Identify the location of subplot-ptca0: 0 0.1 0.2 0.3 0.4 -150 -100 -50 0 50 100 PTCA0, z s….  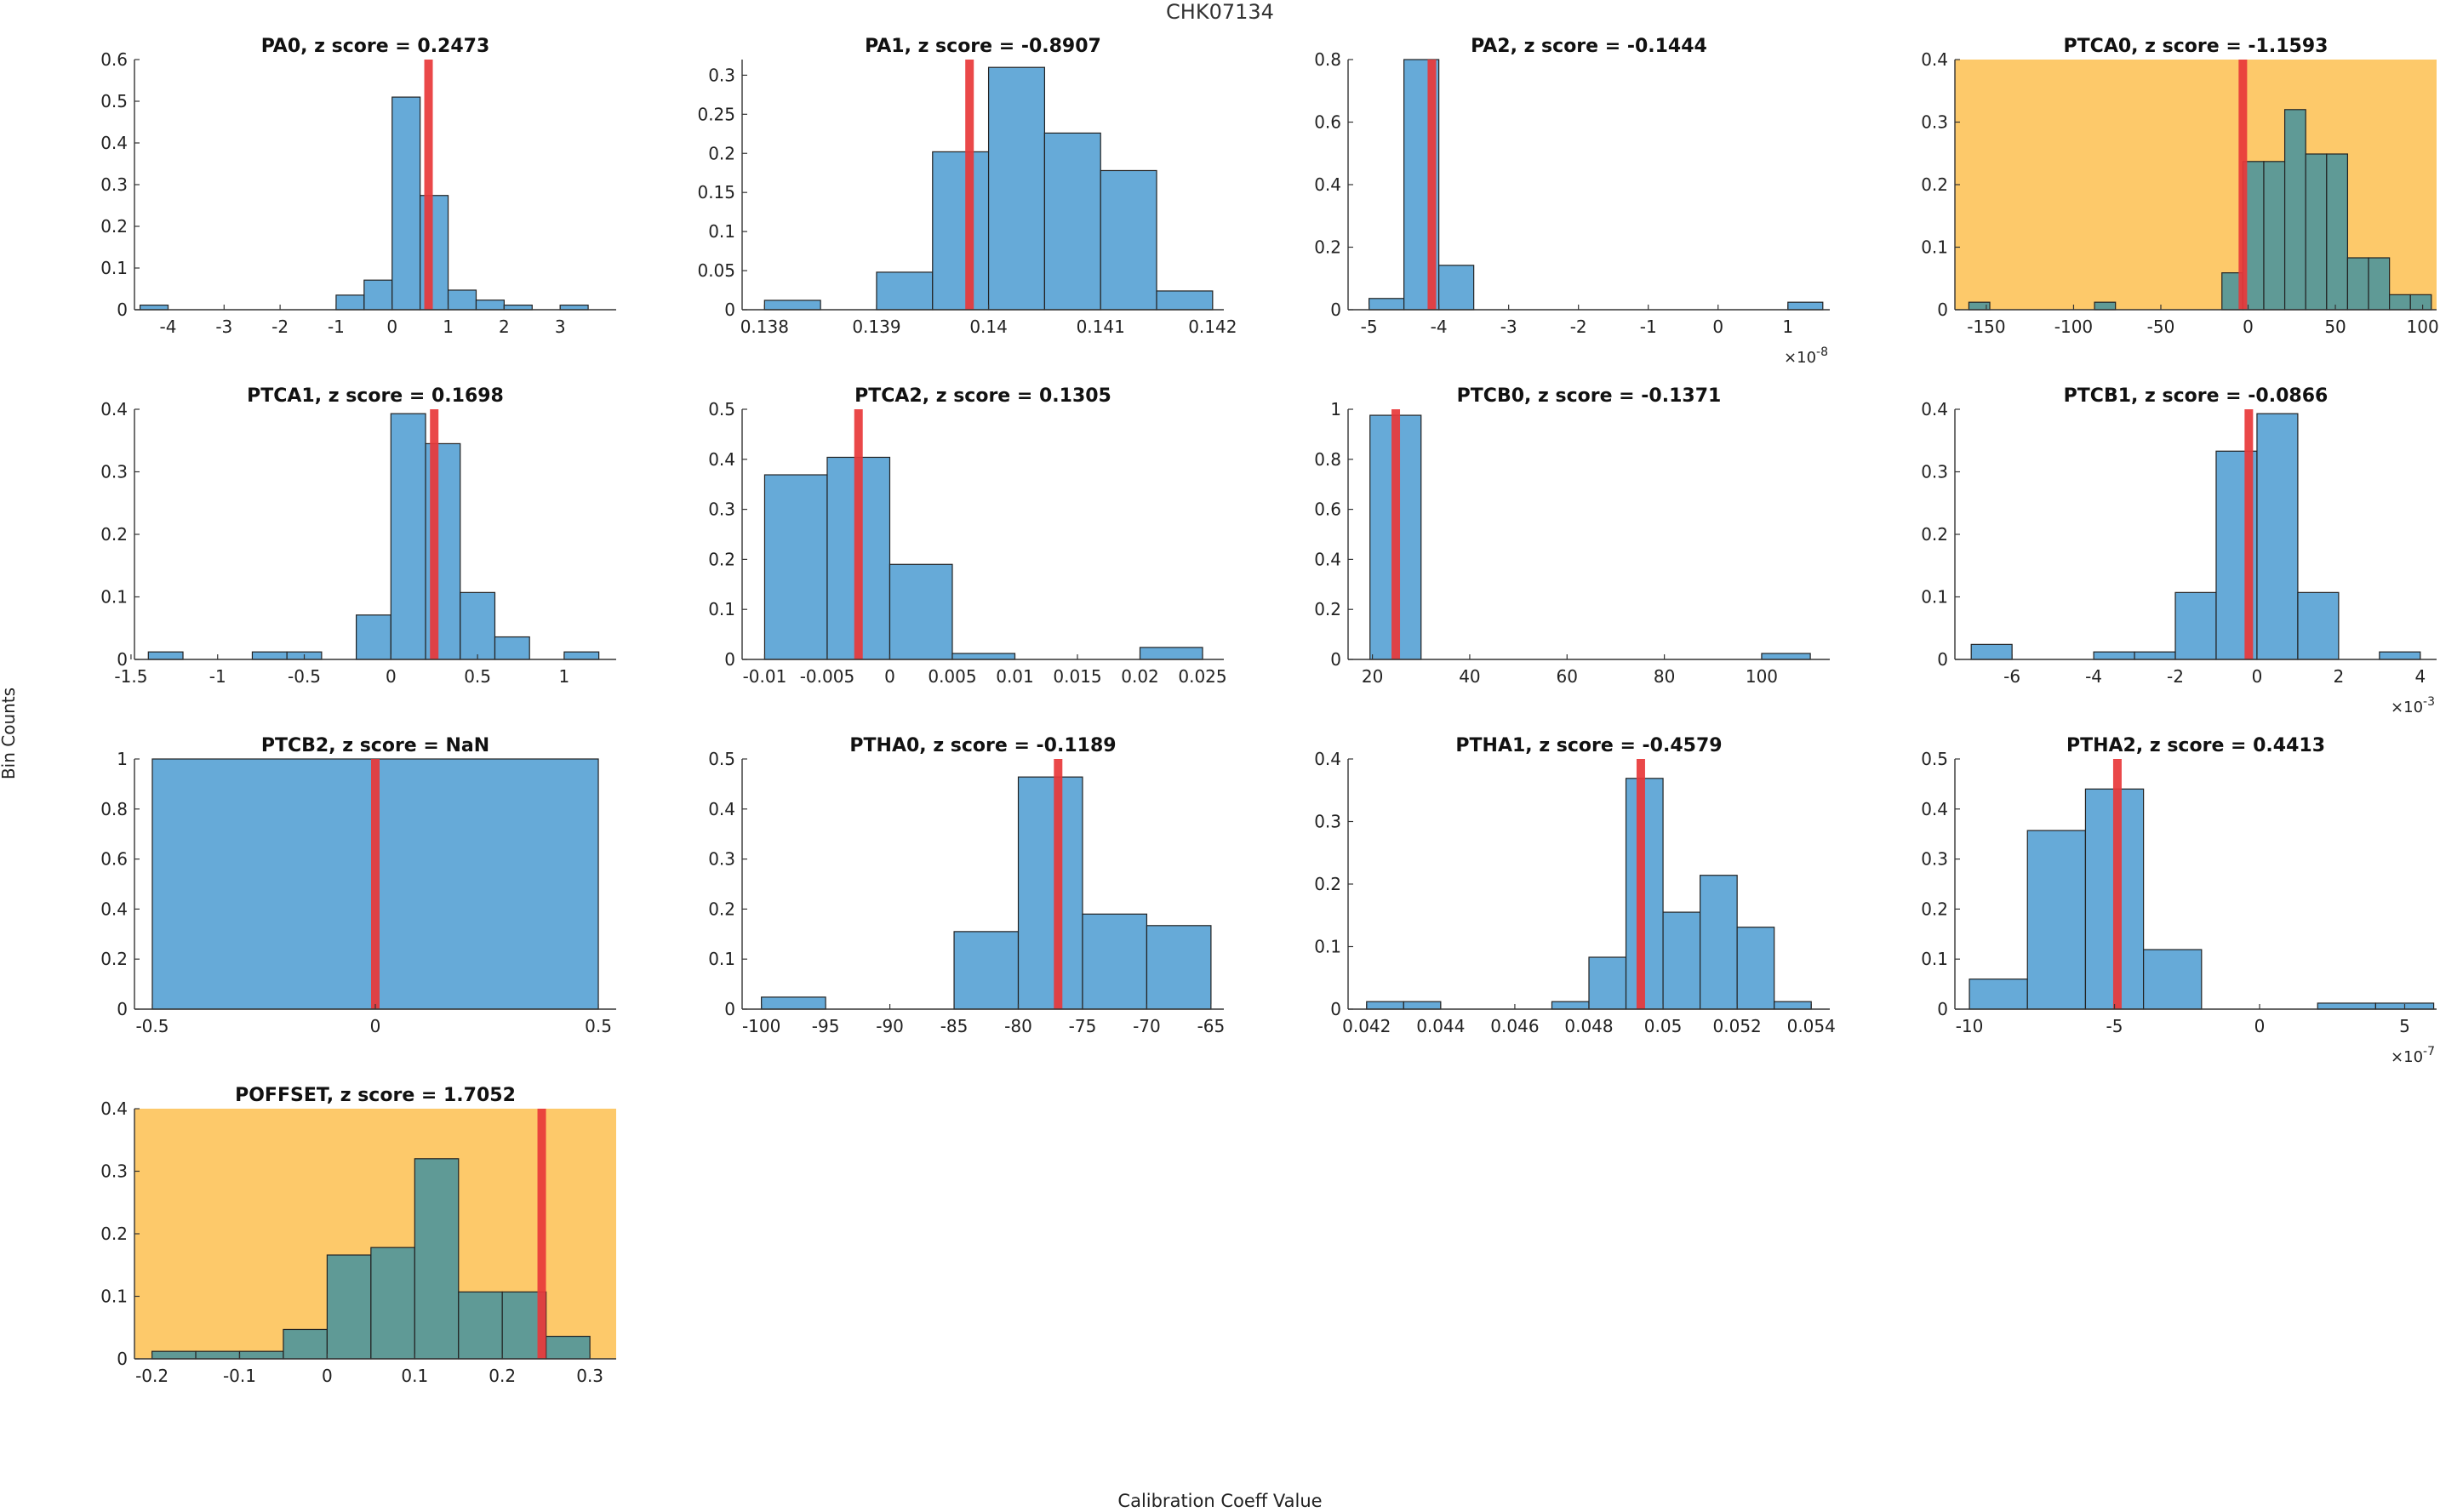
(2180, 186).